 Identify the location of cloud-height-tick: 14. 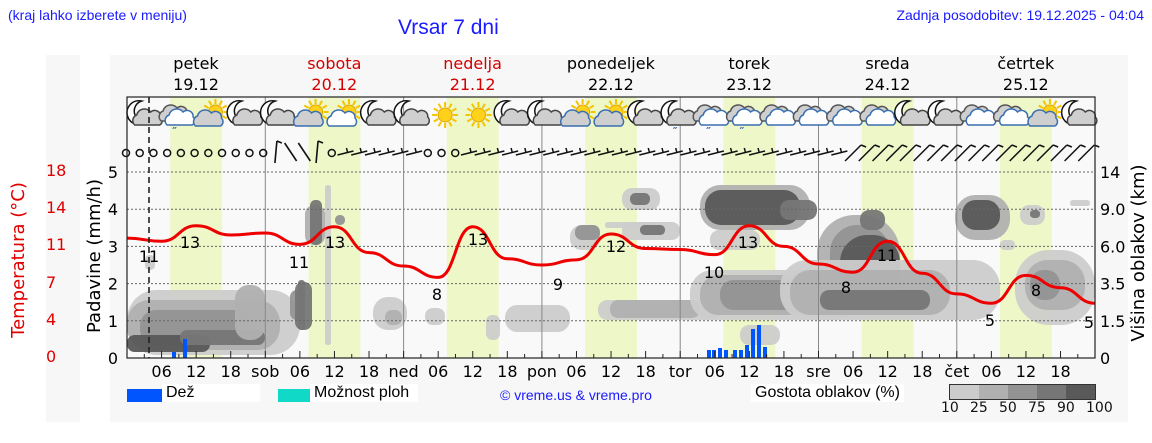
(1110, 172).